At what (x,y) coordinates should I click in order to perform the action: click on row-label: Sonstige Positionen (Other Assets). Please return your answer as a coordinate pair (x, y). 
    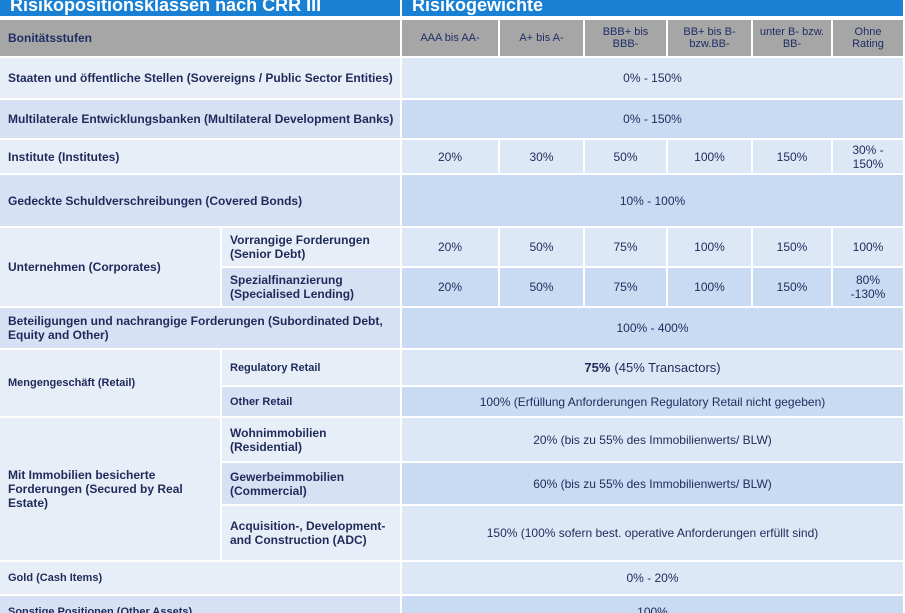
    Looking at the image, I should click on (201, 604).